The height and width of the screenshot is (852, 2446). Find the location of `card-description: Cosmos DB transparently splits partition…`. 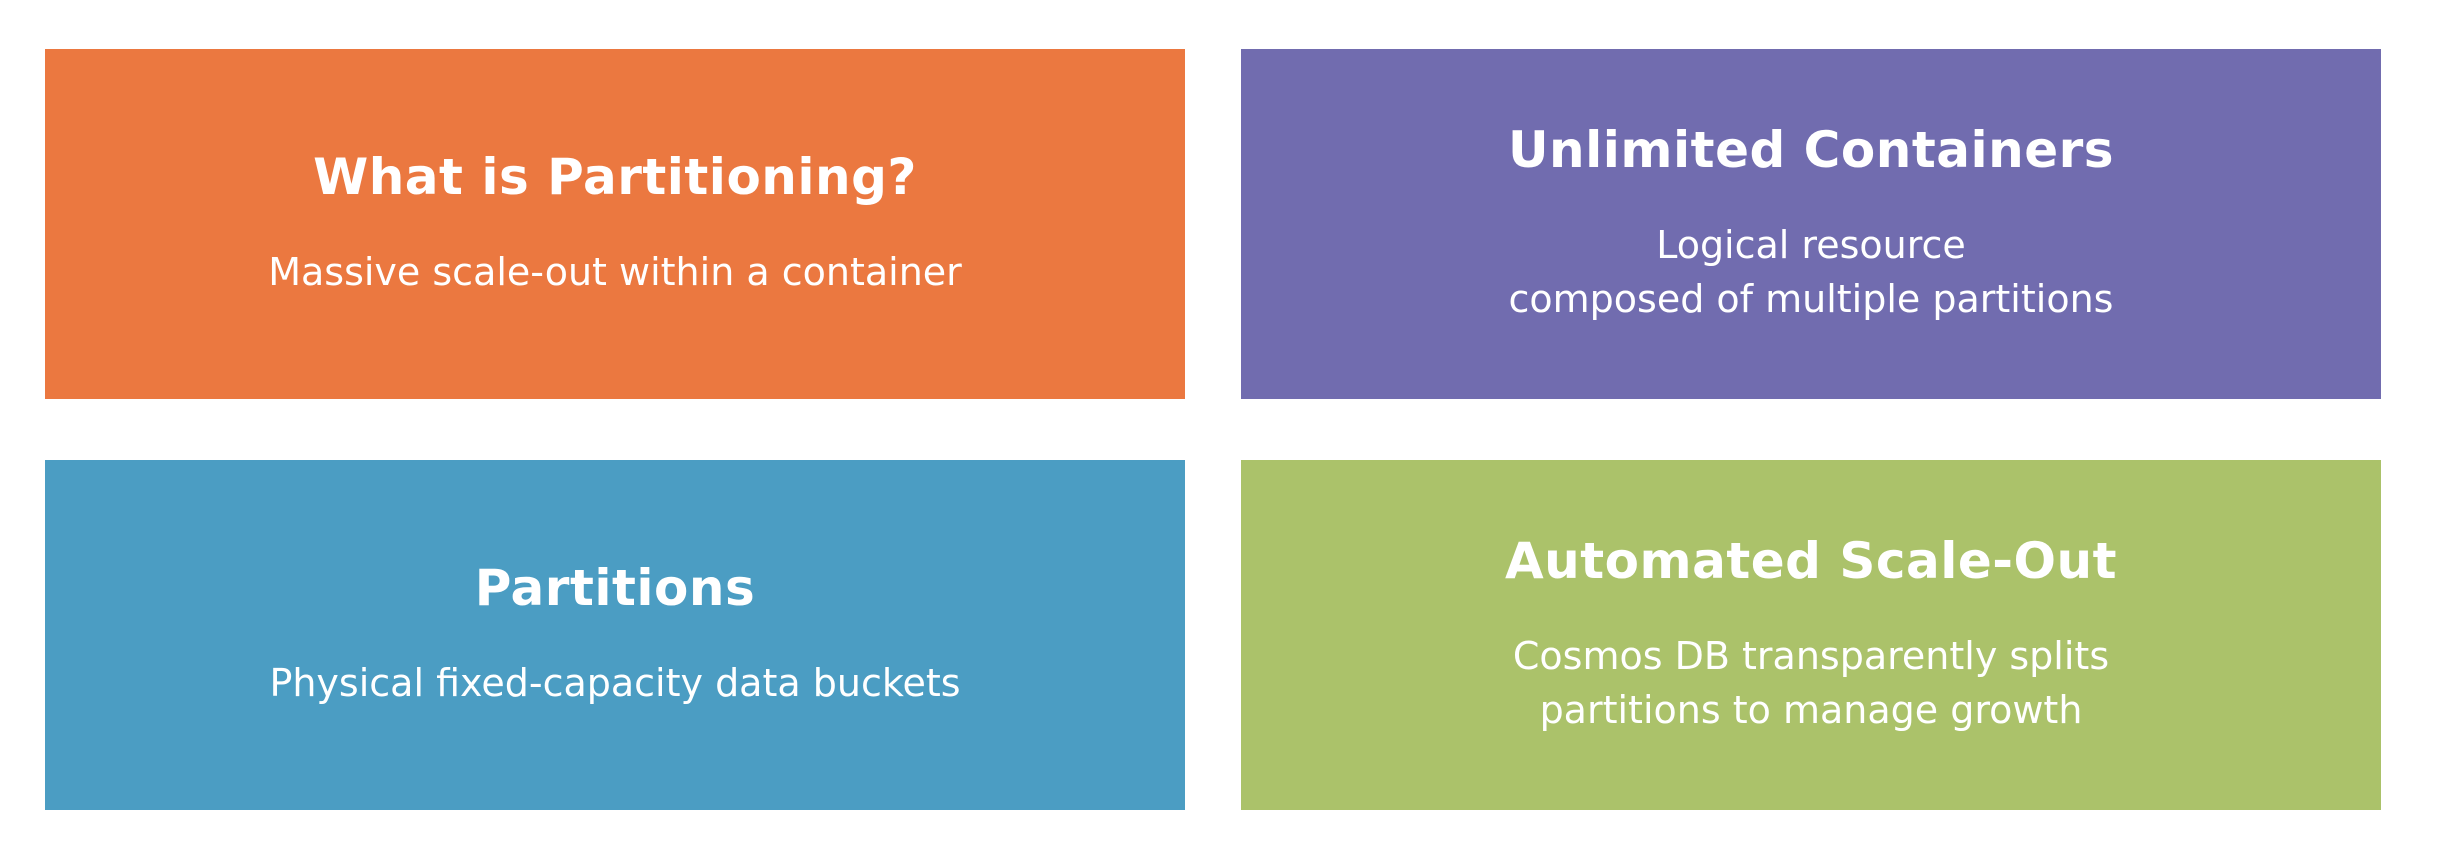

card-description: Cosmos DB transparently splits partition… is located at coordinates (1811, 683).